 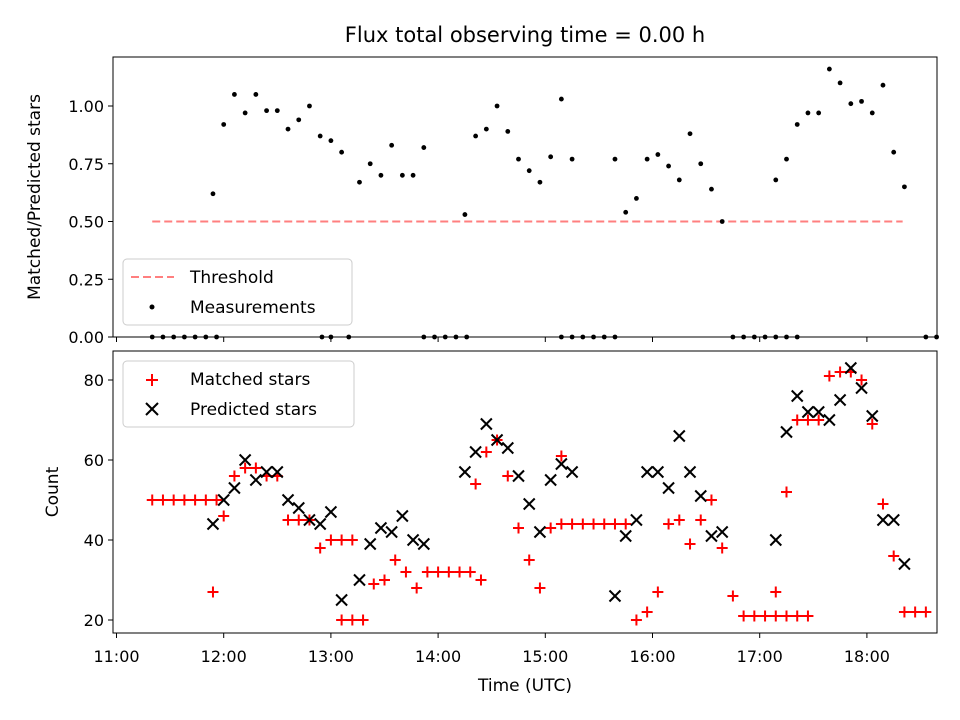 What do you see at coordinates (867, 656) in the screenshot?
I see `x-tick-label: 18:00` at bounding box center [867, 656].